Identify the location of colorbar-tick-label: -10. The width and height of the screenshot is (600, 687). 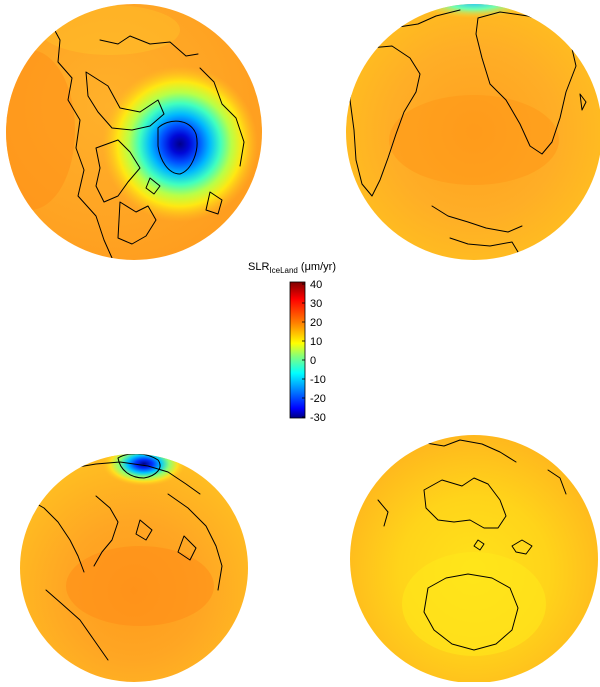
(318, 380).